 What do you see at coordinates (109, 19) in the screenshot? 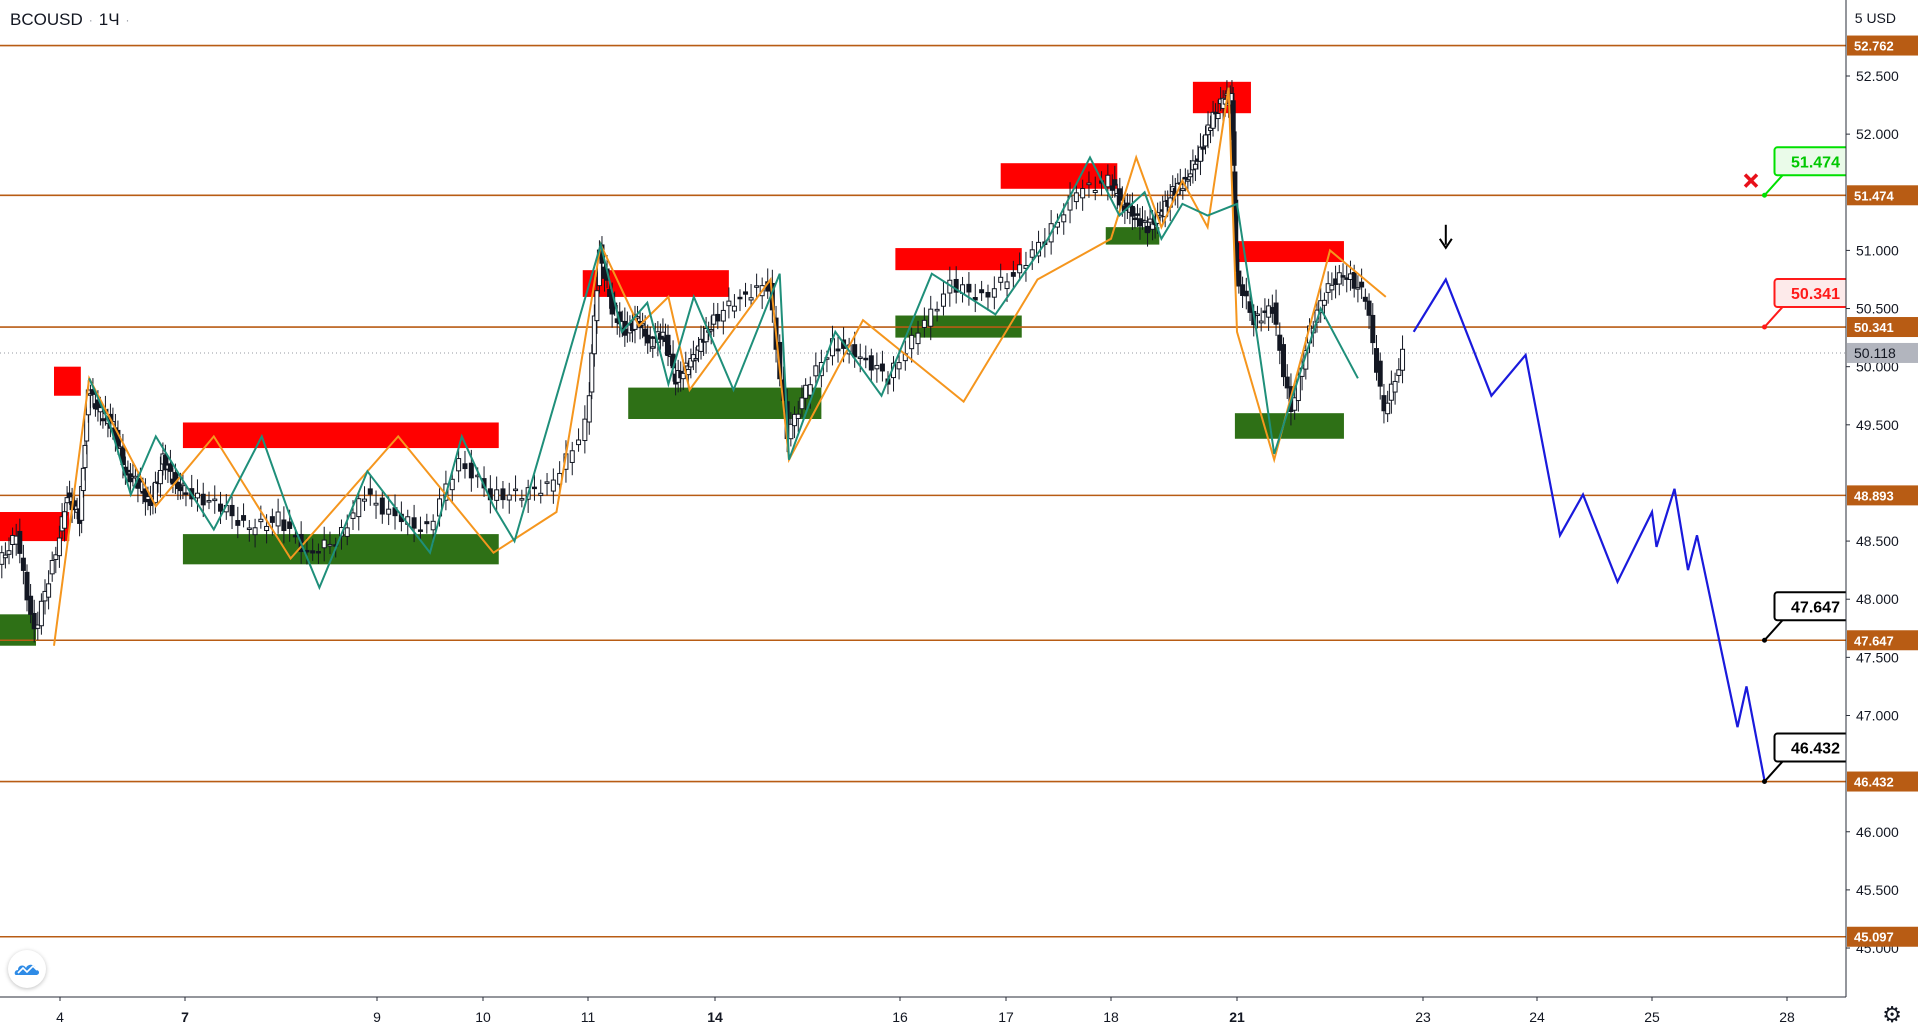
I see `interval-label: 1Ч` at bounding box center [109, 19].